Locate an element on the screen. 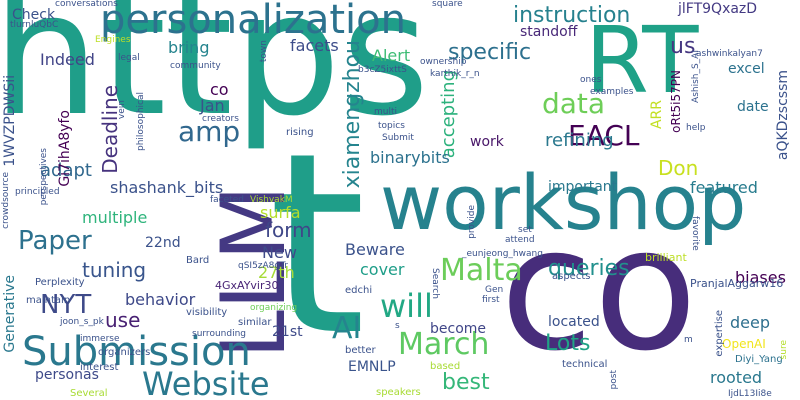 This screenshot has width=800, height=400. word-co-small: co is located at coordinates (219, 89).